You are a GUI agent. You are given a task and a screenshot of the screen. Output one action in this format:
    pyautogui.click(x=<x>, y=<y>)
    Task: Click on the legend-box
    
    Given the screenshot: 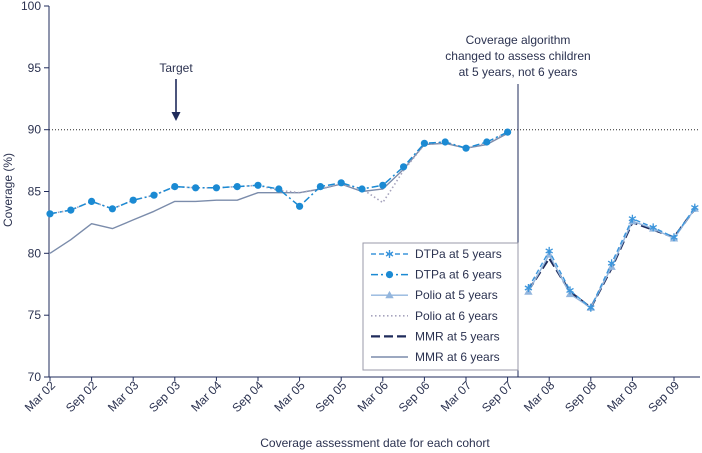 What is the action you would take?
    pyautogui.click(x=440, y=306)
    